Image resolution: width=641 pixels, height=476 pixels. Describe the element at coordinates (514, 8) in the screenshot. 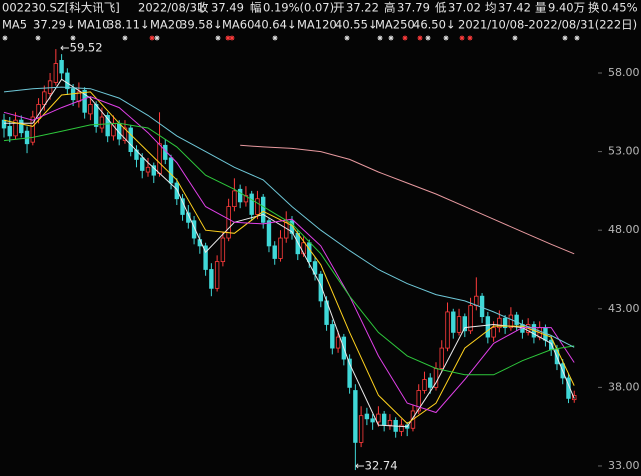

I see `header-value: 37.42` at that location.